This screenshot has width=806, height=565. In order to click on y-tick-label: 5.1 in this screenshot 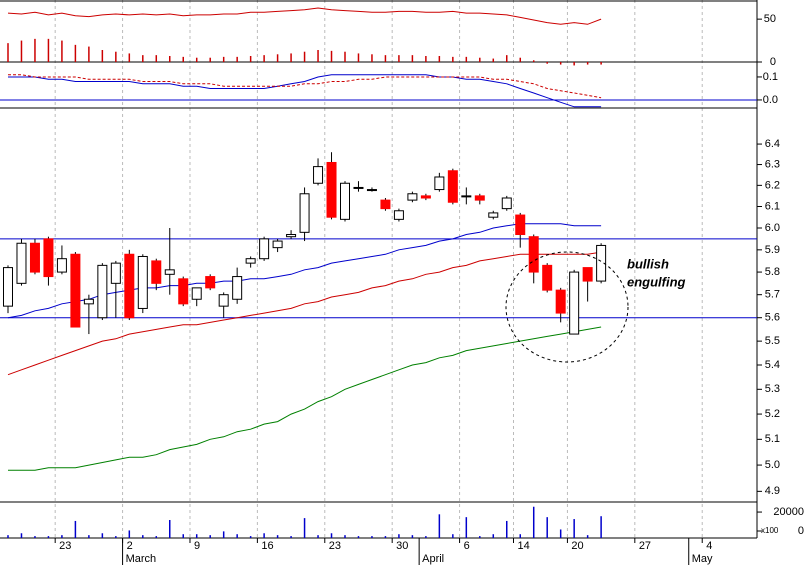, I will do `click(772, 439)`.